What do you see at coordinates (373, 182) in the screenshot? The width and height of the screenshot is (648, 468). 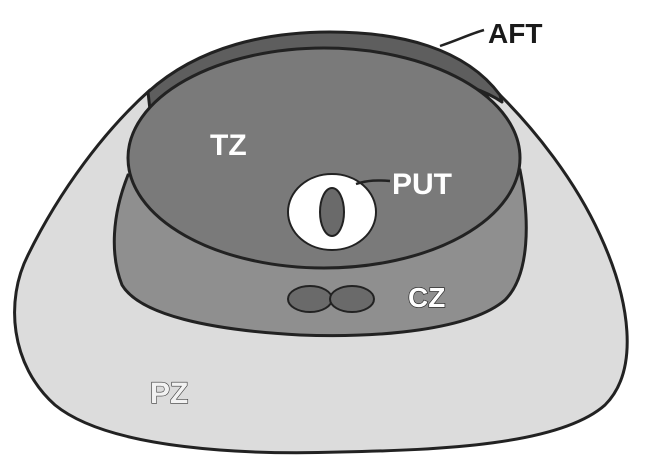 I see `put-leader-line` at bounding box center [373, 182].